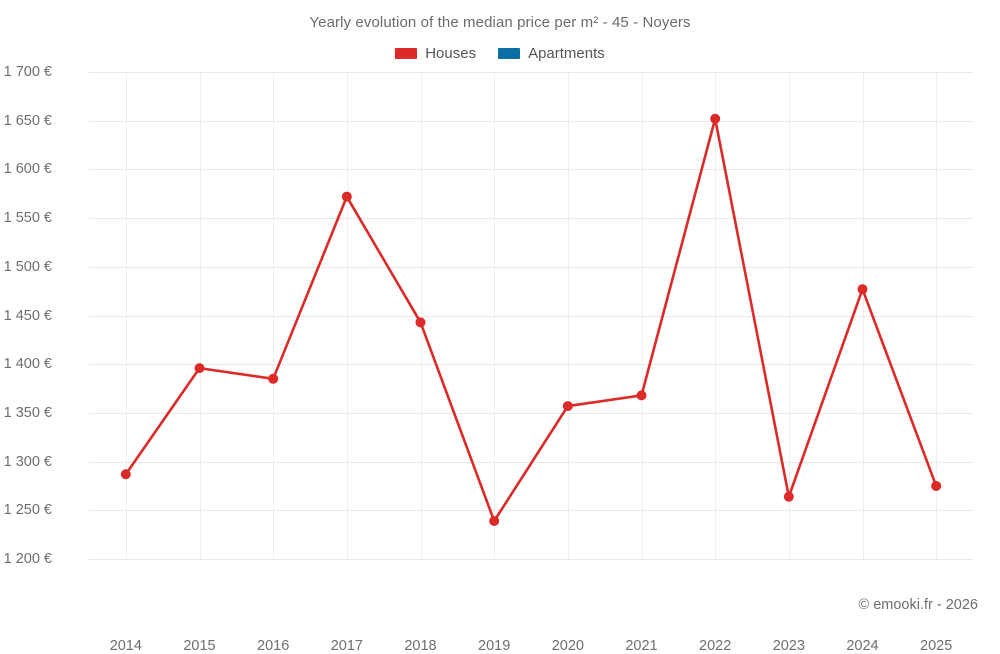  Describe the element at coordinates (788, 646) in the screenshot. I see `x-axis-tick-label: 2023` at that location.